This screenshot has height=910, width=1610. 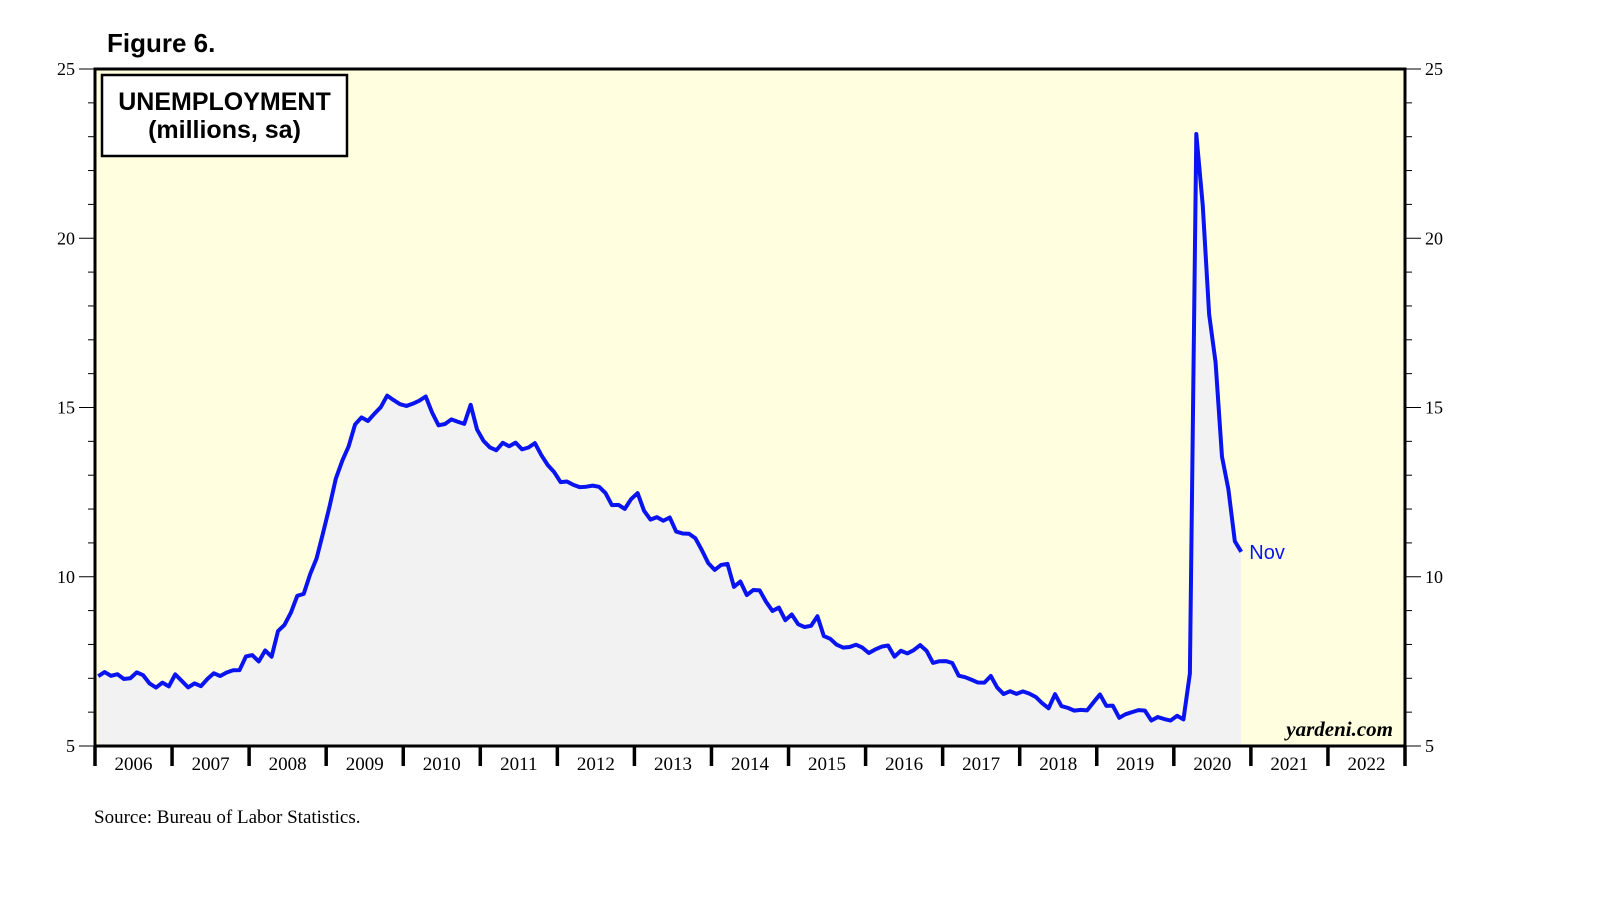 What do you see at coordinates (211, 764) in the screenshot?
I see `x-tick-label: 2007` at bounding box center [211, 764].